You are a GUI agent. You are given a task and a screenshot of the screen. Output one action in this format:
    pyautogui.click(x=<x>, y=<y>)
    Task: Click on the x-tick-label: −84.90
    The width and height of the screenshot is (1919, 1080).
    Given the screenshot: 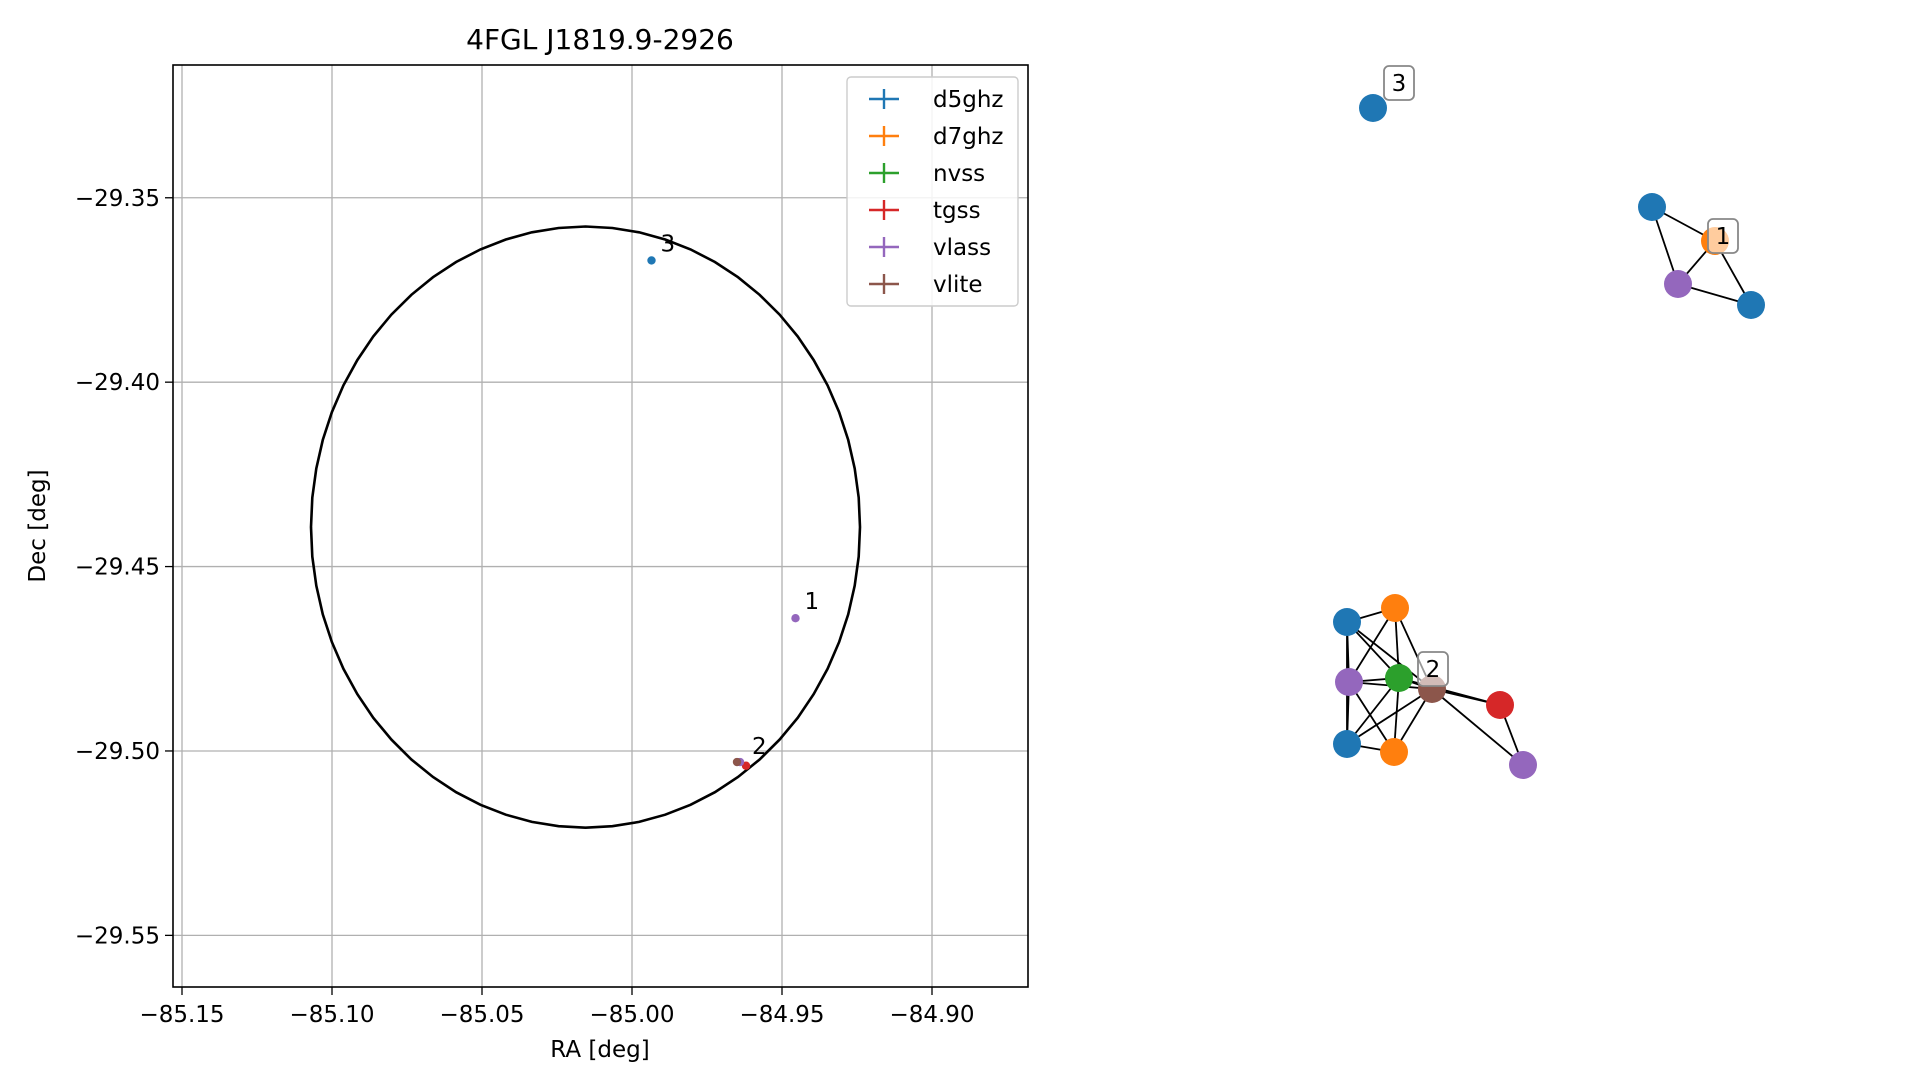 What is the action you would take?
    pyautogui.click(x=931, y=1015)
    